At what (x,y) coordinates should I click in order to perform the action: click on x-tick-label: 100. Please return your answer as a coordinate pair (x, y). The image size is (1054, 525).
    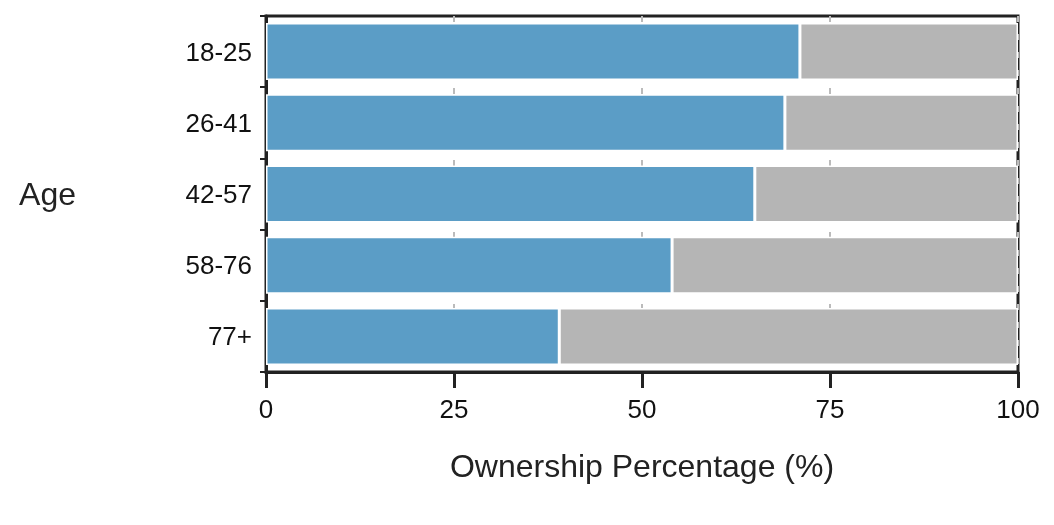
    Looking at the image, I should click on (1018, 409).